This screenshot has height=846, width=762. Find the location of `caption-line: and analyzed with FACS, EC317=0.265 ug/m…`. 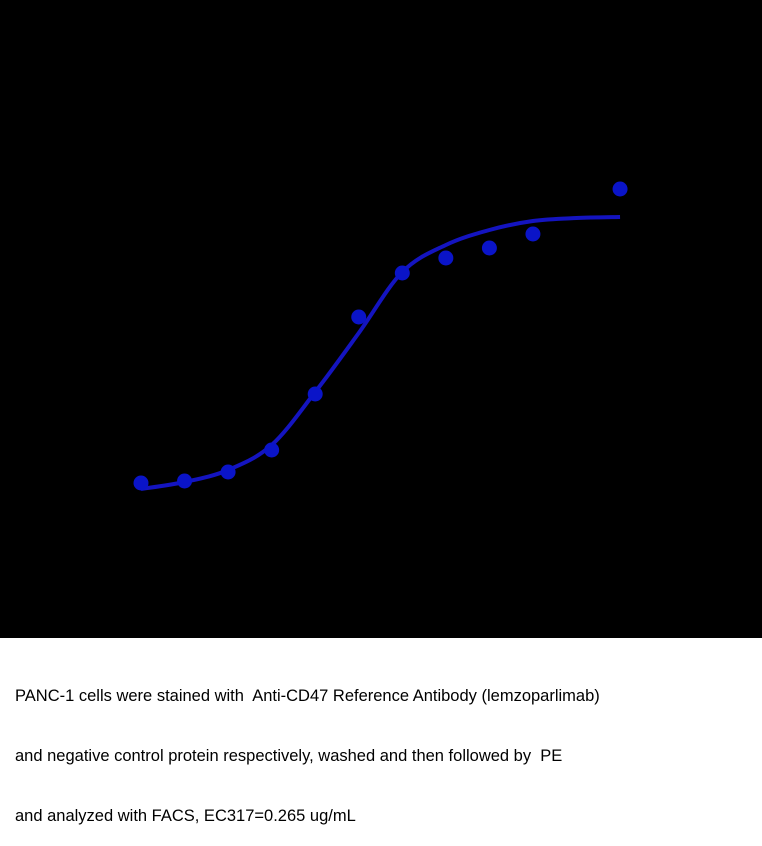

caption-line: and analyzed with FACS, EC317=0.265 ug/m… is located at coordinates (185, 816).